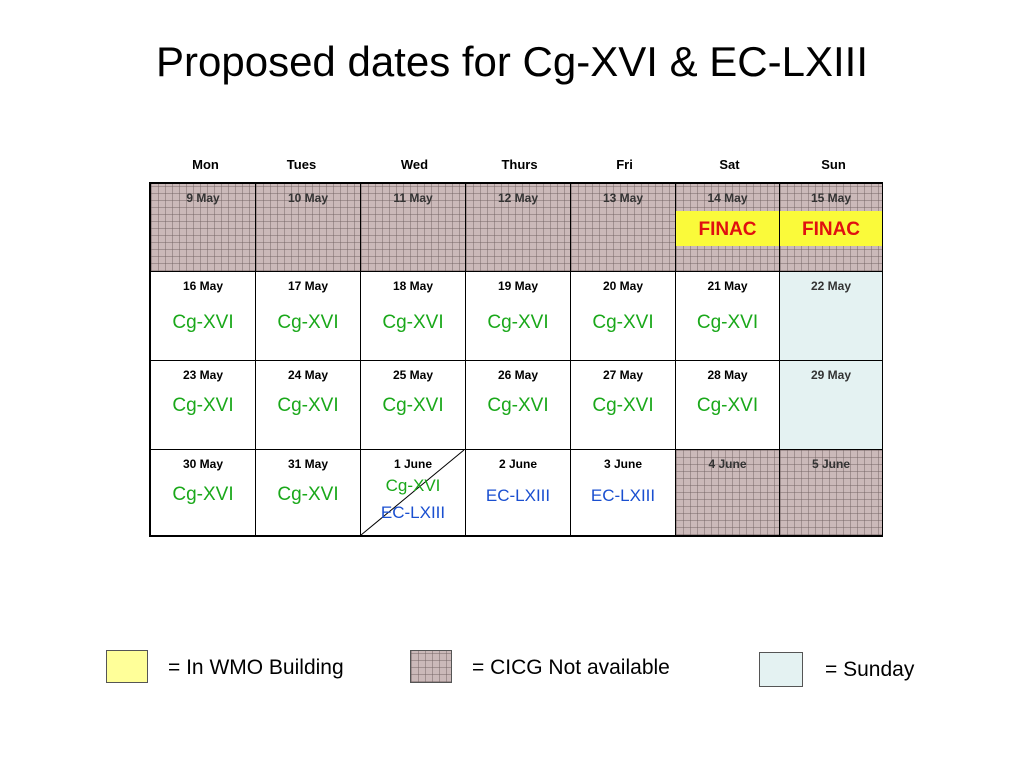  I want to click on calendar-cell: 22 May, so click(831, 316).